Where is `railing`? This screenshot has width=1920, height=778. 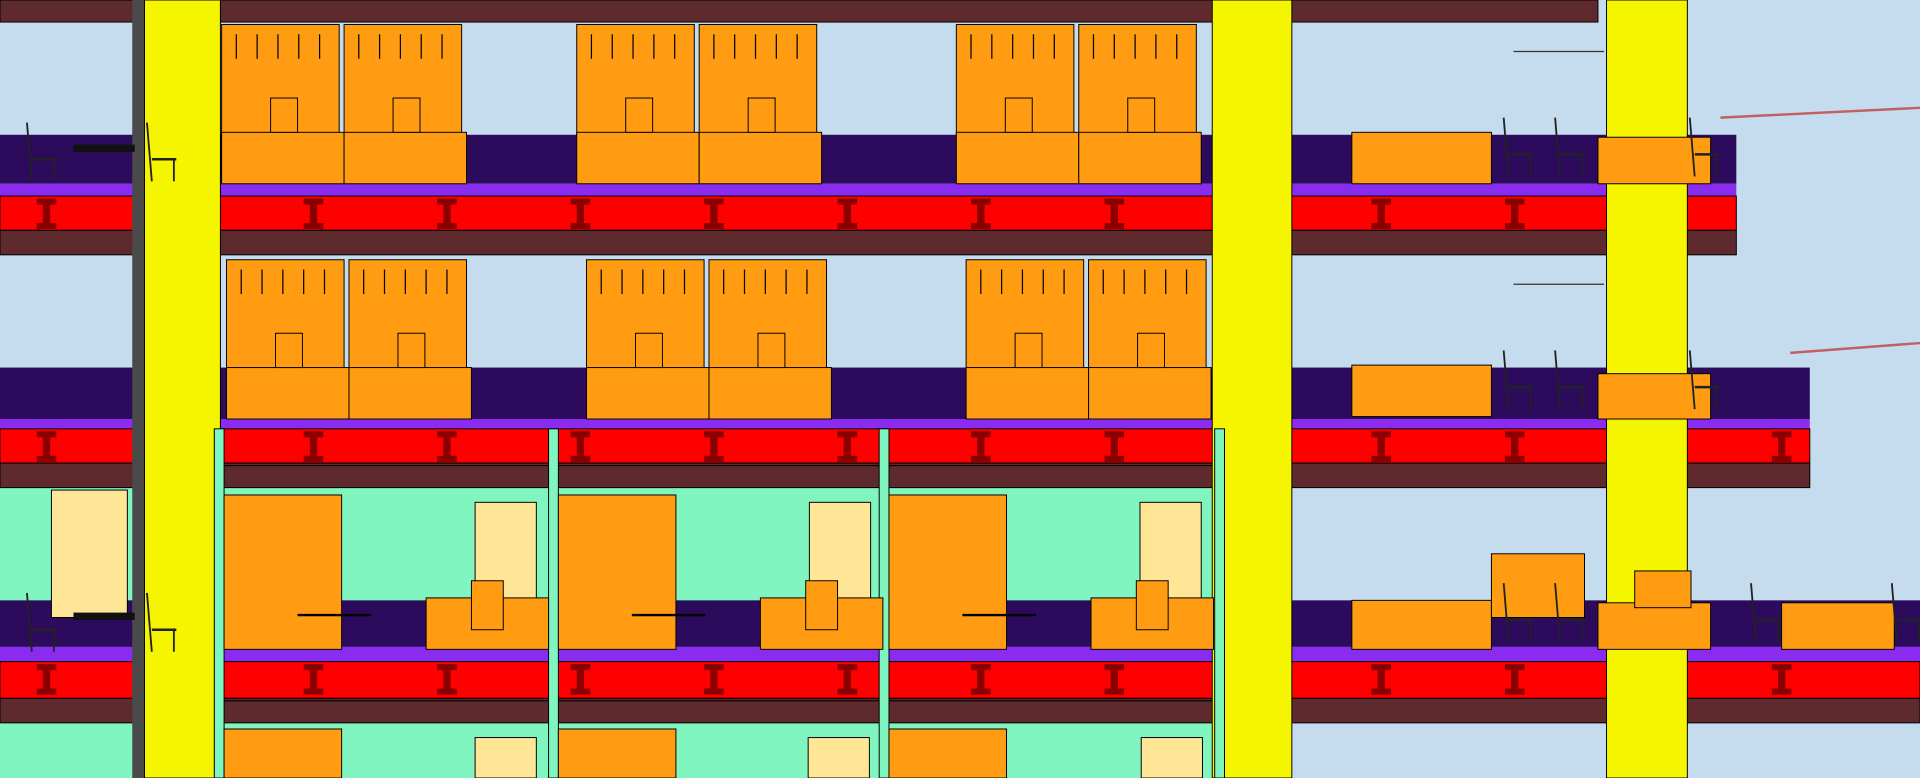 railing is located at coordinates (1855, 348).